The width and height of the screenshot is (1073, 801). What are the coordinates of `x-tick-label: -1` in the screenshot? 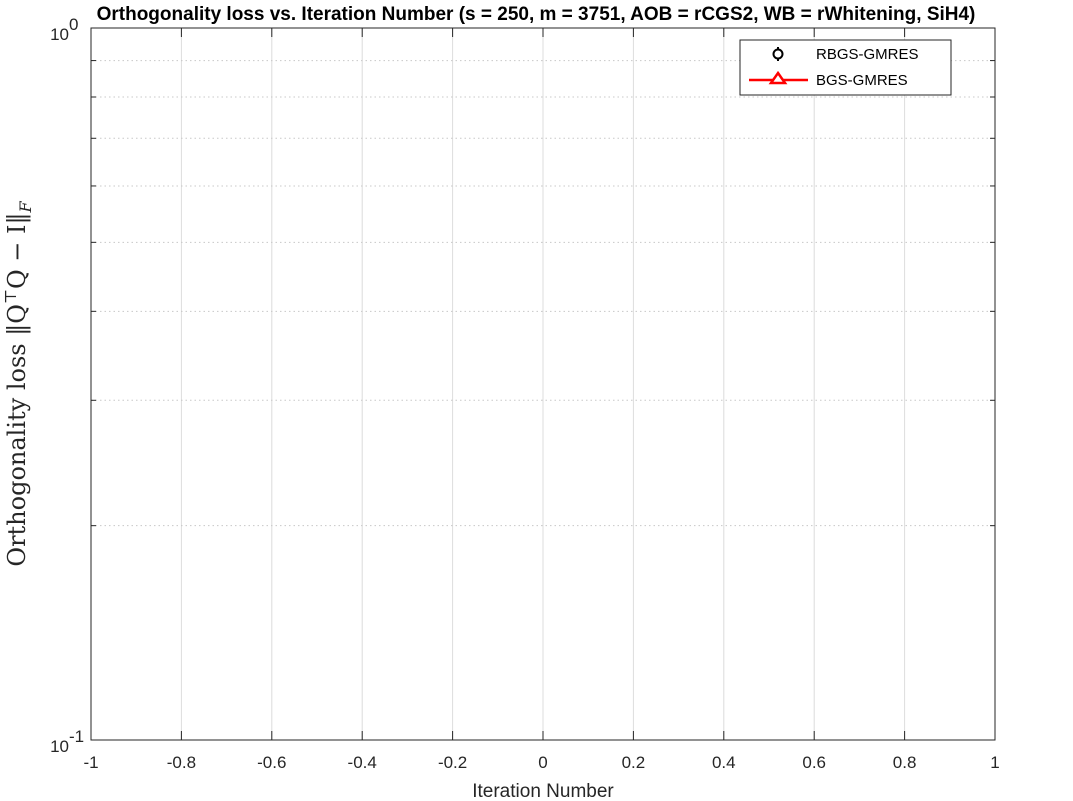 It's located at (90, 762).